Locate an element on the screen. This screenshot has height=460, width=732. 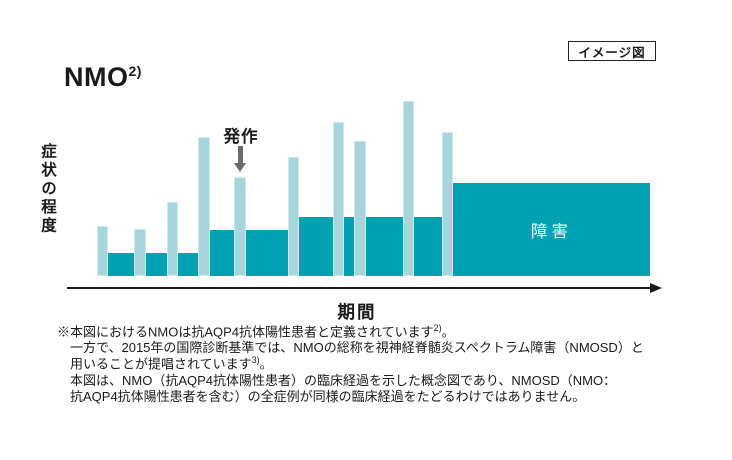
footnote-superscript: 2) is located at coordinates (437, 328).